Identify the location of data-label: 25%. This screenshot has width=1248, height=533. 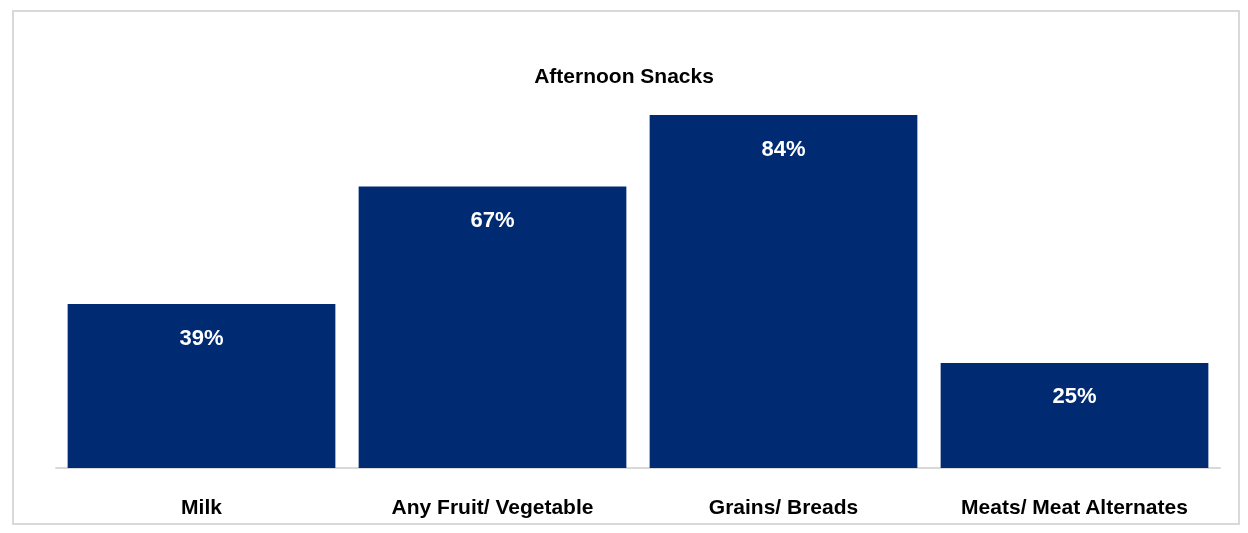
(1074, 396).